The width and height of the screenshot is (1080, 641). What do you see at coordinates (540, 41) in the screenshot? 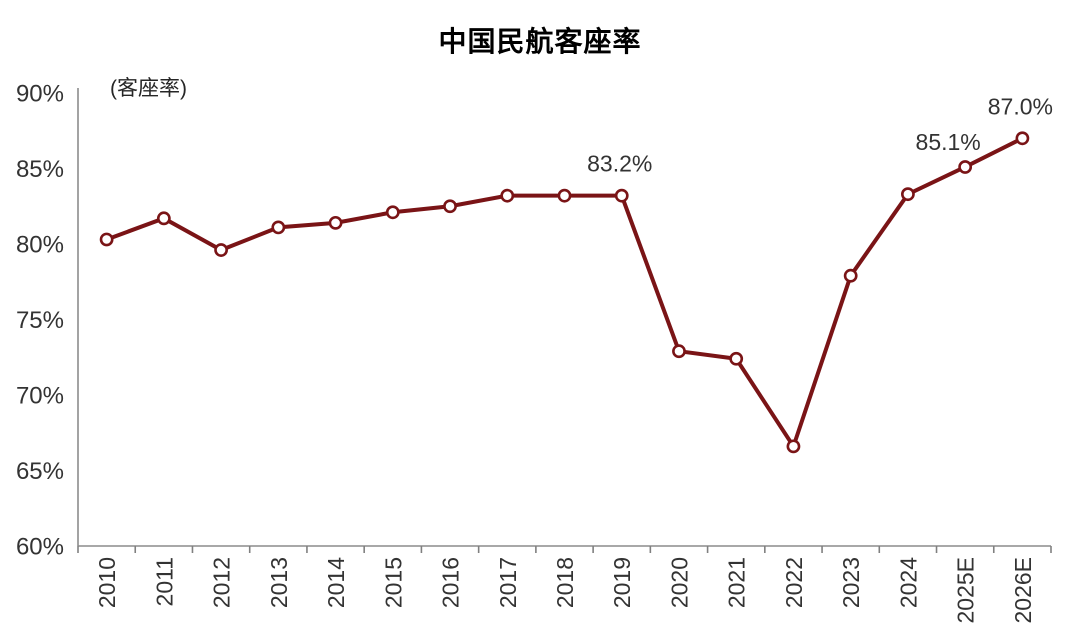
I see `chart-title: 中国民航客座率` at bounding box center [540, 41].